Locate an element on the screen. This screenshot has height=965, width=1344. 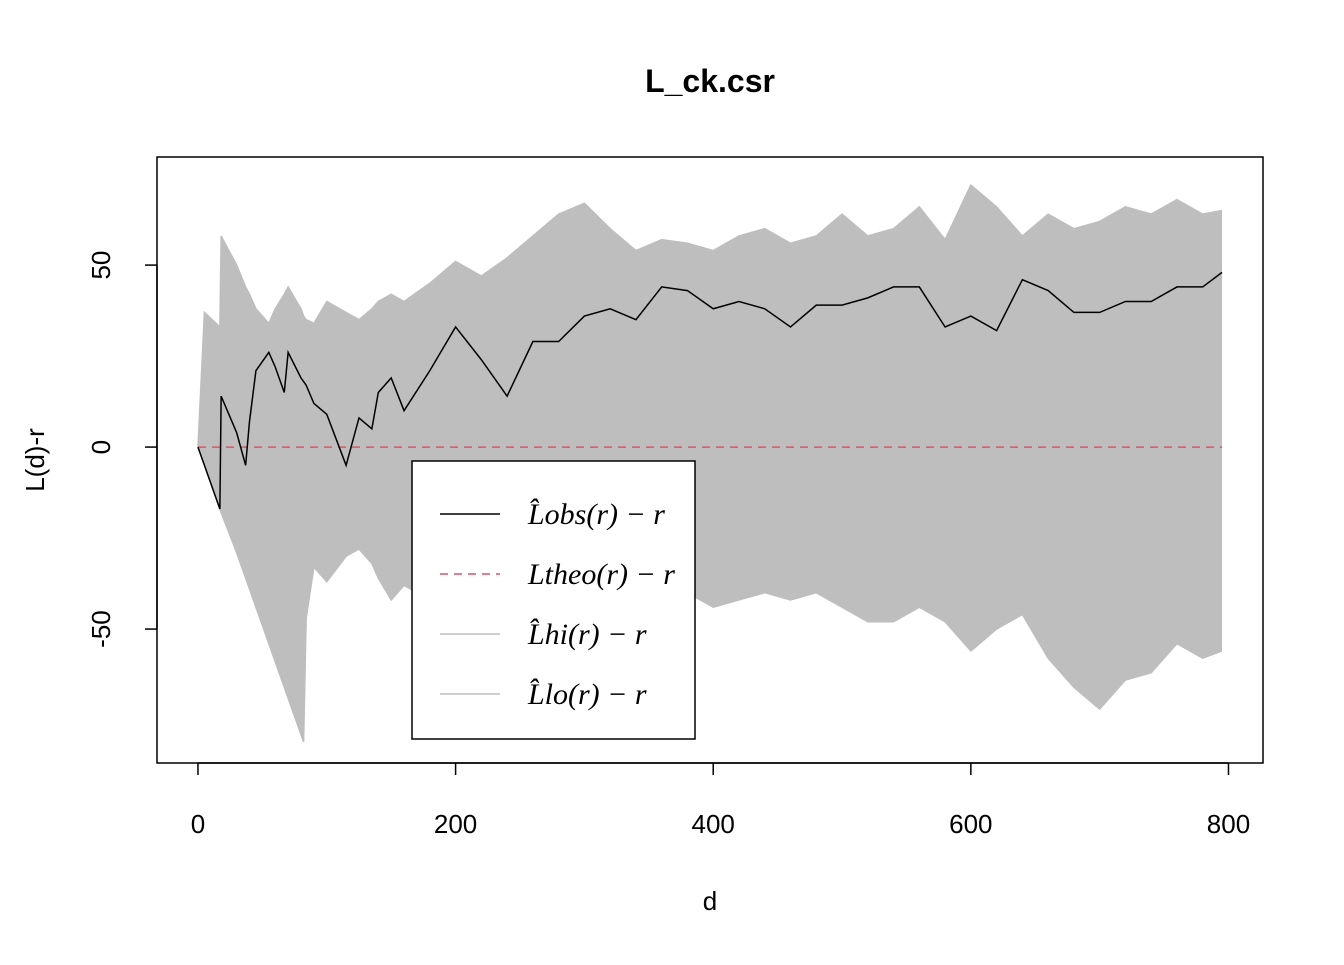
legend-label: L̂obs(r) − r is located at coordinates (596, 514).